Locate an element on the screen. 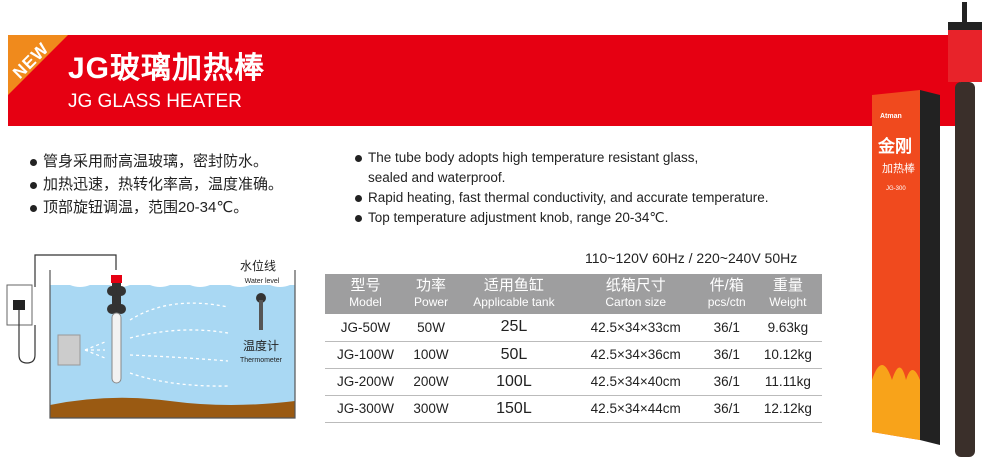 The height and width of the screenshot is (468, 1000). thermometer-cn: 温度计 is located at coordinates (261, 345).